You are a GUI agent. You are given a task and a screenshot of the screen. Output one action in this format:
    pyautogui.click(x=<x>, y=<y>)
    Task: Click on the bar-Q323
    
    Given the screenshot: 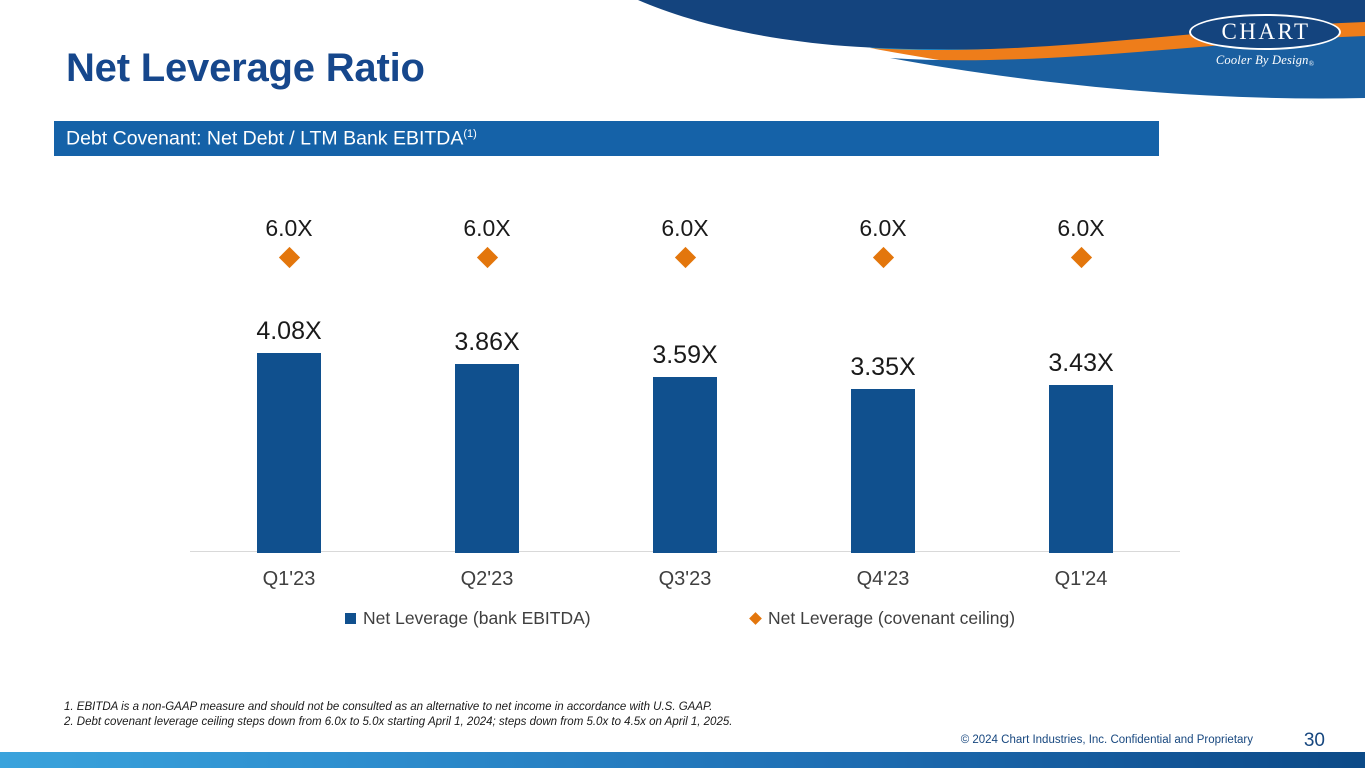 What is the action you would take?
    pyautogui.click(x=685, y=465)
    